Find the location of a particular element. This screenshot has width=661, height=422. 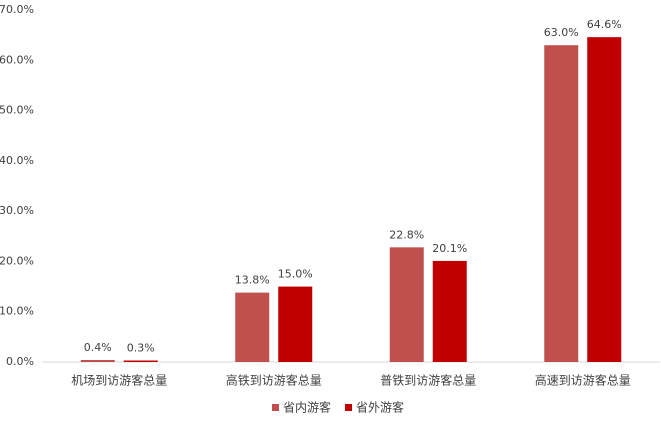

data-label: 20.1% is located at coordinates (449, 248).